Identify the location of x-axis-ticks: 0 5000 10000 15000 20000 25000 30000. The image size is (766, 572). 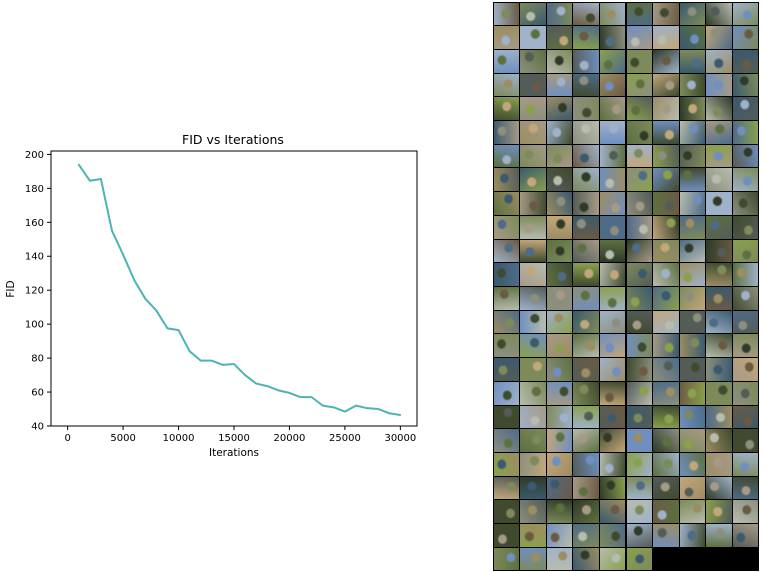
(240, 435).